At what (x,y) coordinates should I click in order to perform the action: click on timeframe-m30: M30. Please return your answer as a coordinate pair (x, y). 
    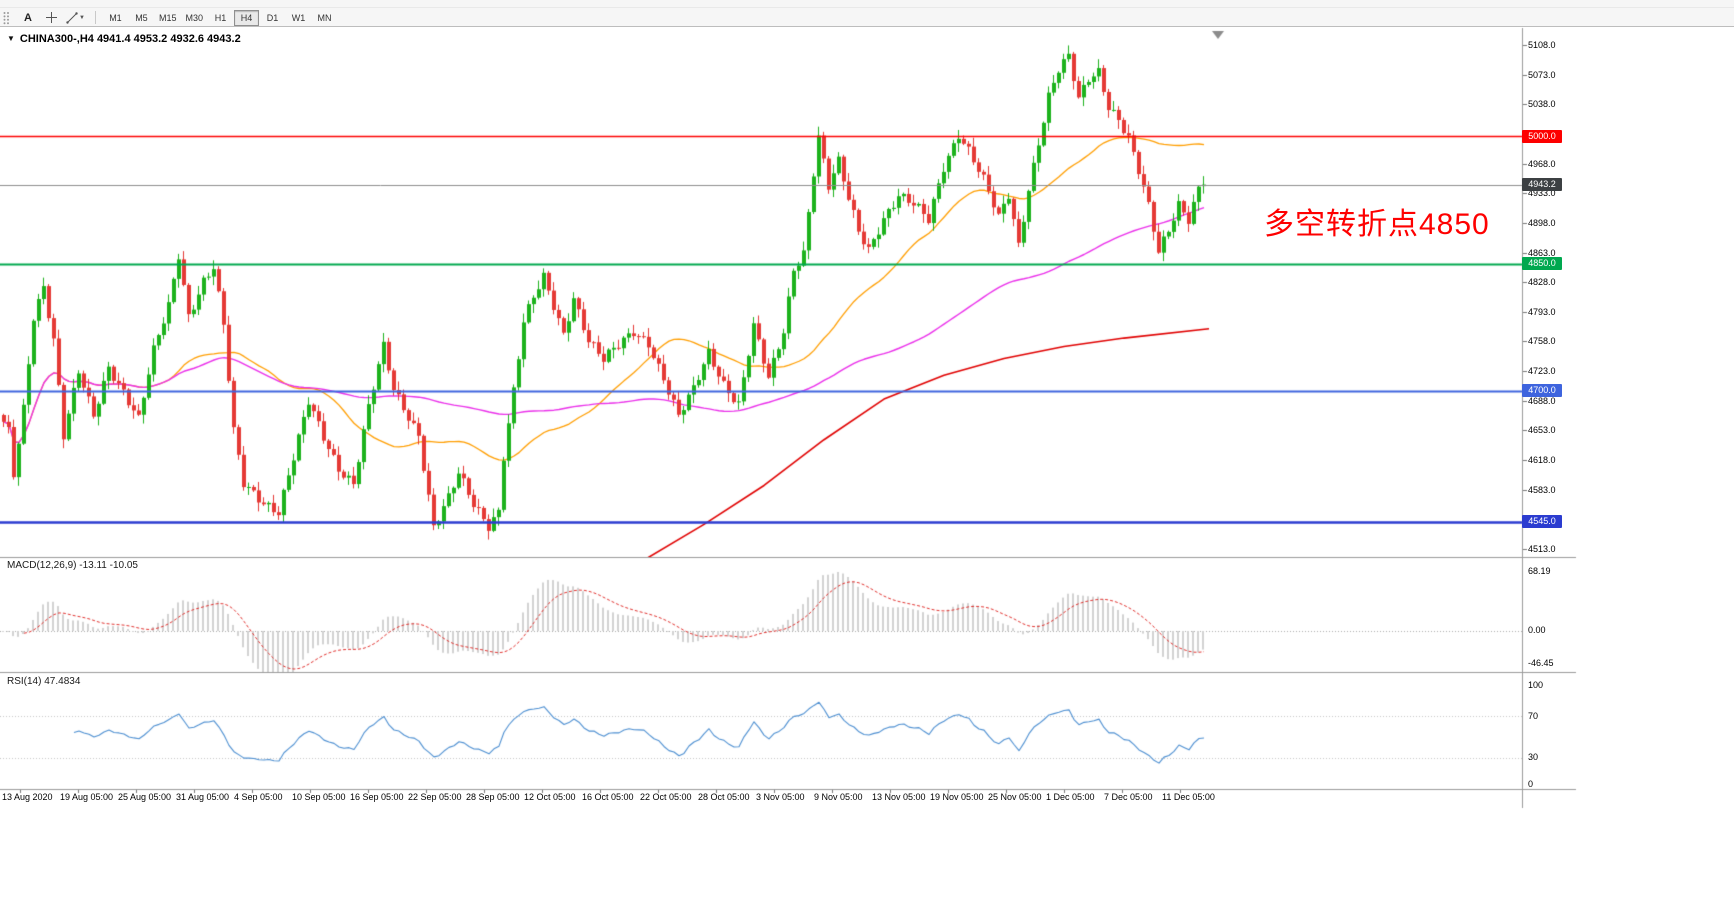
    Looking at the image, I should click on (194, 18).